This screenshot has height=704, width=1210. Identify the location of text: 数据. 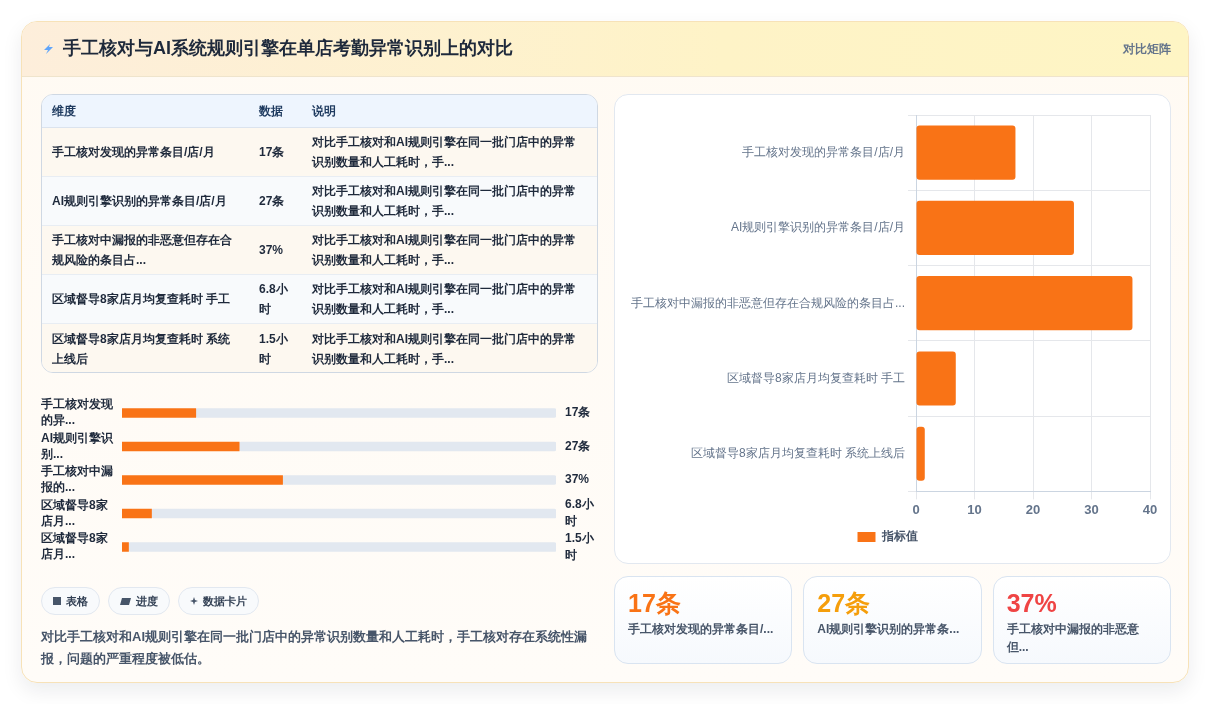
(275, 111).